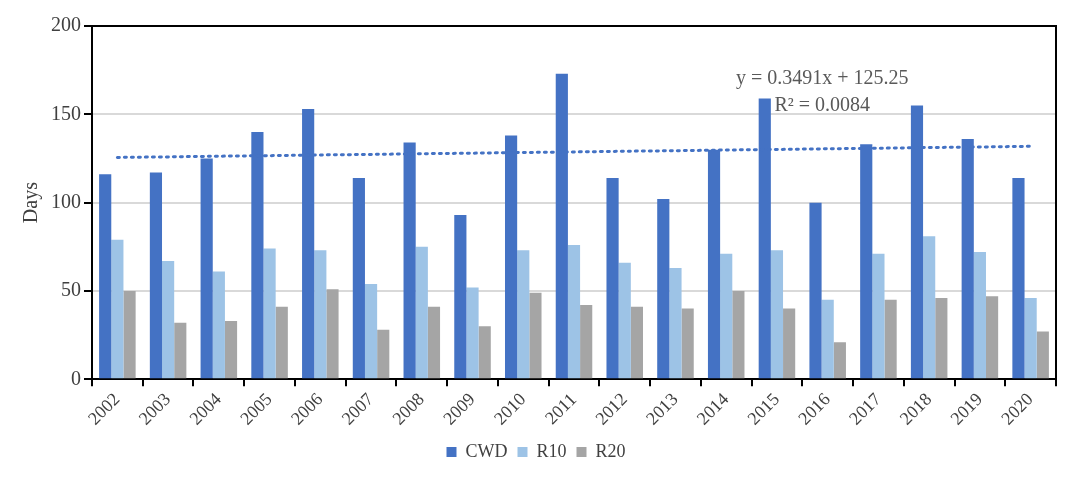  I want to click on y-axis-title: Days, so click(31, 202).